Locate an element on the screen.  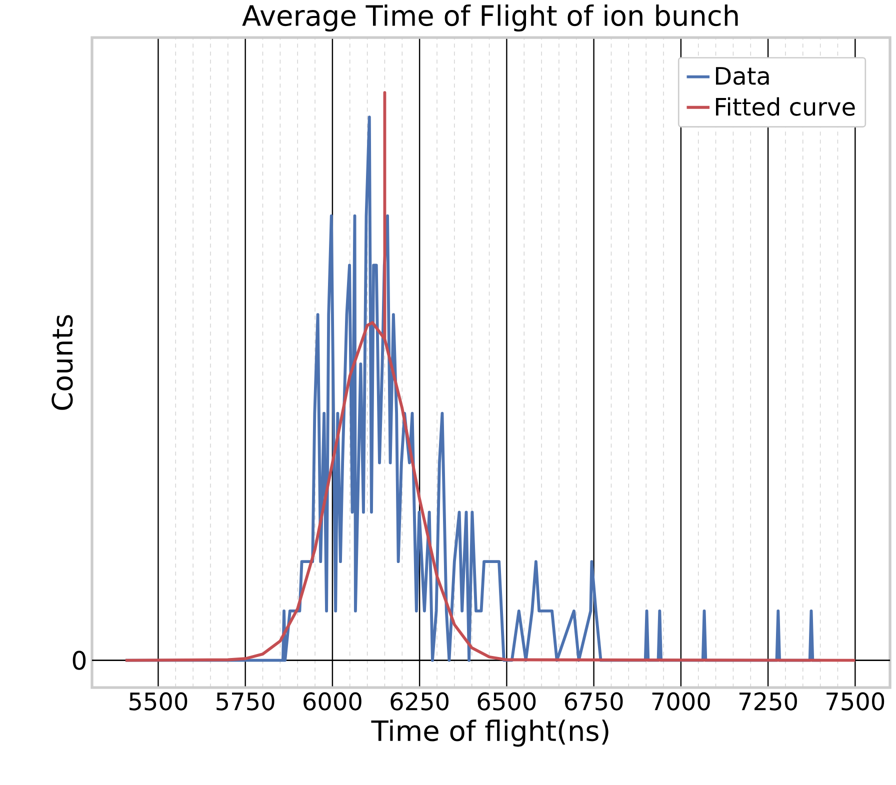
x-tick-label: 5500 is located at coordinates (159, 701).